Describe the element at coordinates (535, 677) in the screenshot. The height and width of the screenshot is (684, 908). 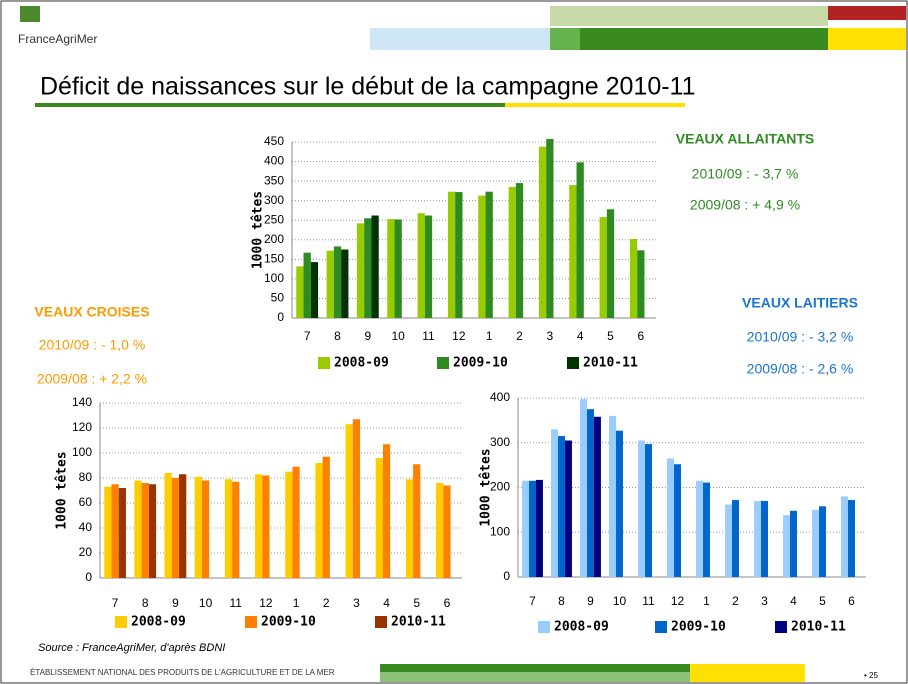
I see `footer-band` at that location.